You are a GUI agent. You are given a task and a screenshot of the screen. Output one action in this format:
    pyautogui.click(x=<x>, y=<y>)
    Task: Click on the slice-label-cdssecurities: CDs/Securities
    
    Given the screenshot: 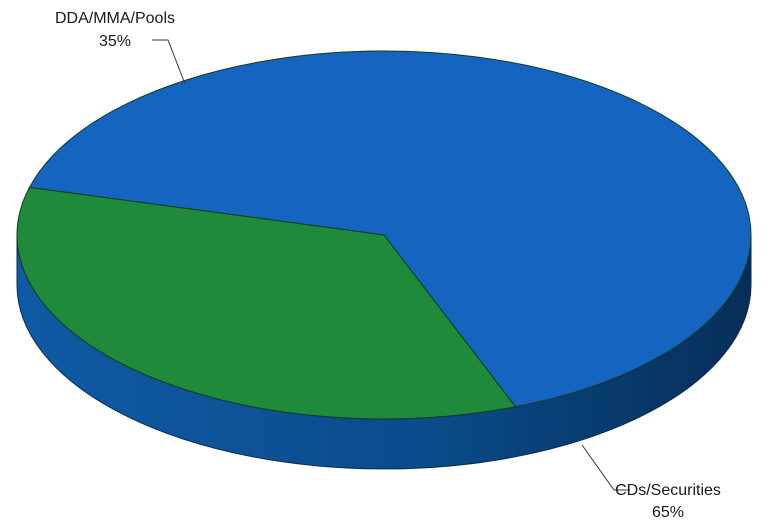 What is the action you would take?
    pyautogui.click(x=668, y=490)
    